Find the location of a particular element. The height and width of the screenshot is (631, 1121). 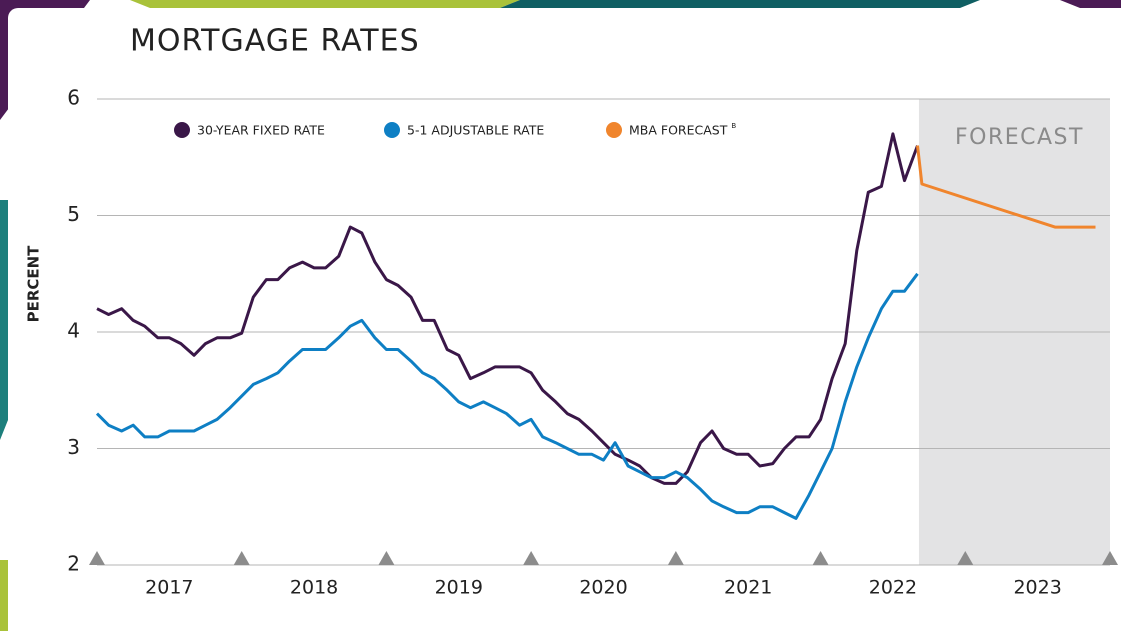

y-axis-label: PERCENT is located at coordinates (34, 284).